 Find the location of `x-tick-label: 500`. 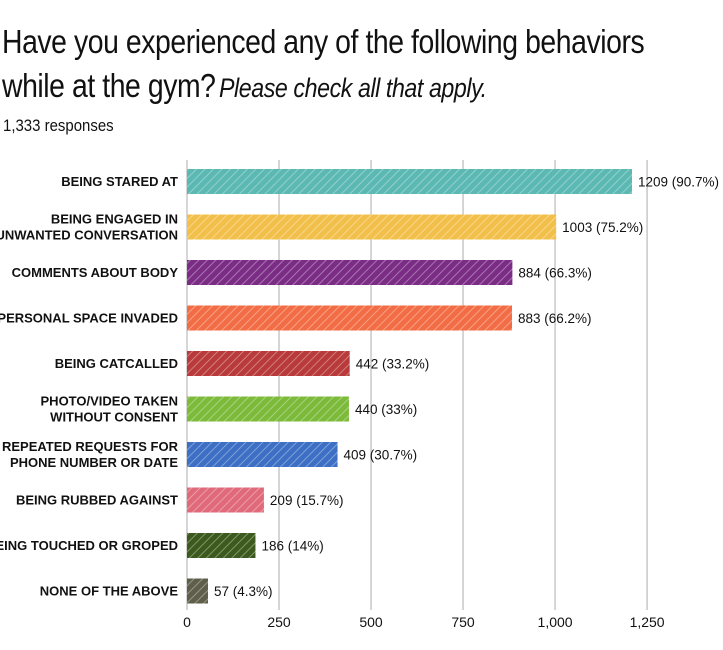

x-tick-label: 500 is located at coordinates (371, 622).